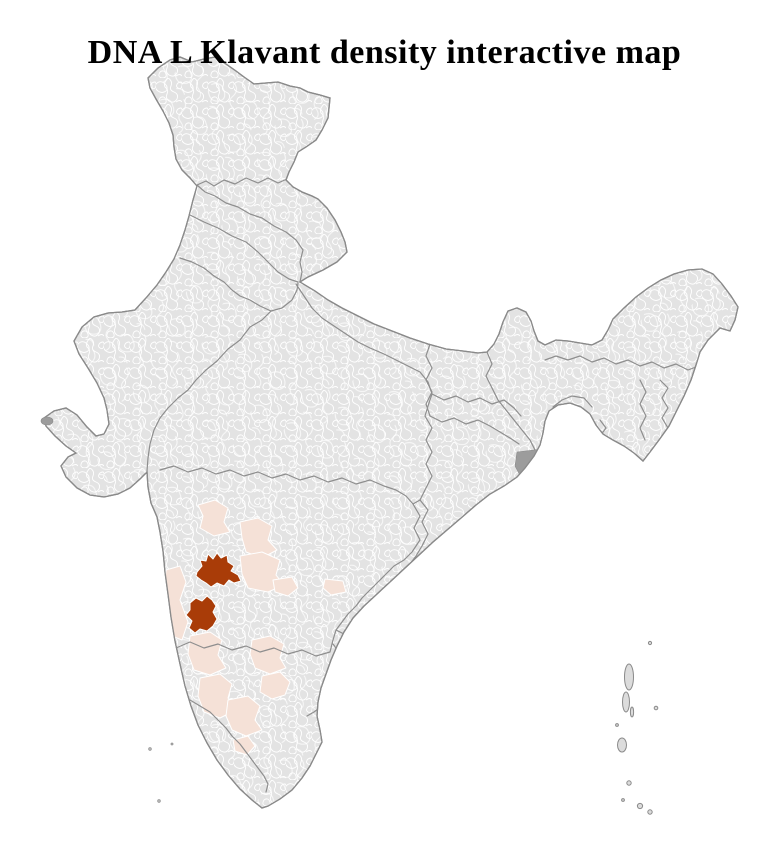 The width and height of the screenshot is (769, 857). Describe the element at coordinates (213, 593) in the screenshot. I see `high-density-districts` at that location.